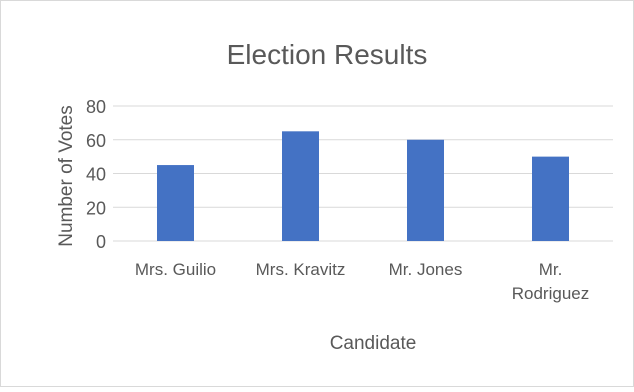  I want to click on chart-title: Election Results, so click(327, 54).